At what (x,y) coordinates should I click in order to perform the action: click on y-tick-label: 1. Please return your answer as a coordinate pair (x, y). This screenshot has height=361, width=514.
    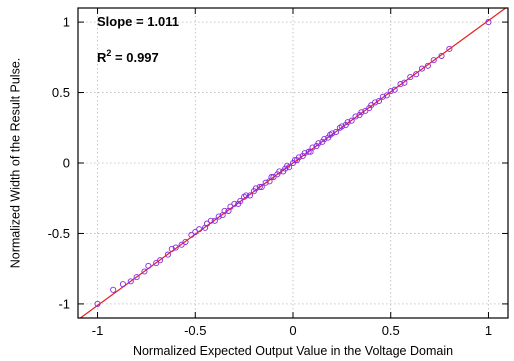
    Looking at the image, I should click on (66, 22).